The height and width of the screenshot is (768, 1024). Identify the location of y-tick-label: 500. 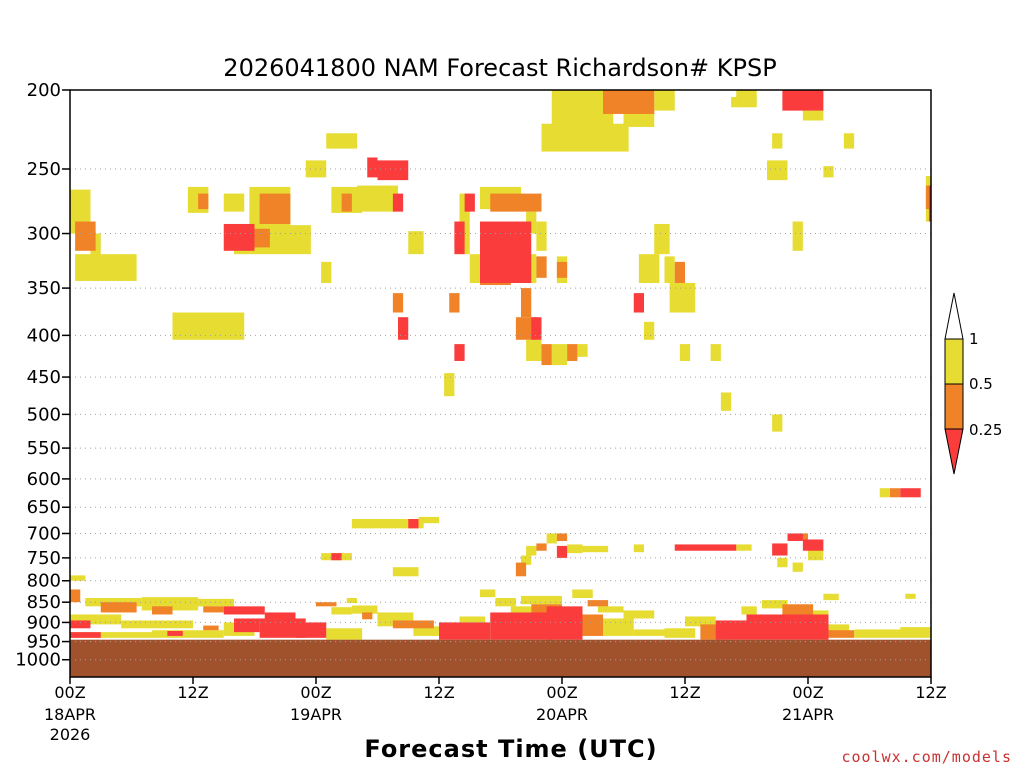
(44, 414).